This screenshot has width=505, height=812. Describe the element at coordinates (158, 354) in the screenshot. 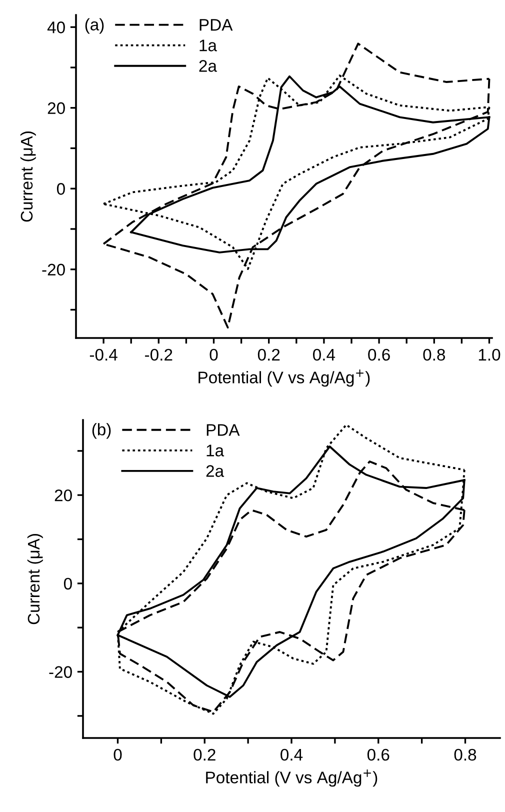

I see `x-tick-label: -0.2` at that location.